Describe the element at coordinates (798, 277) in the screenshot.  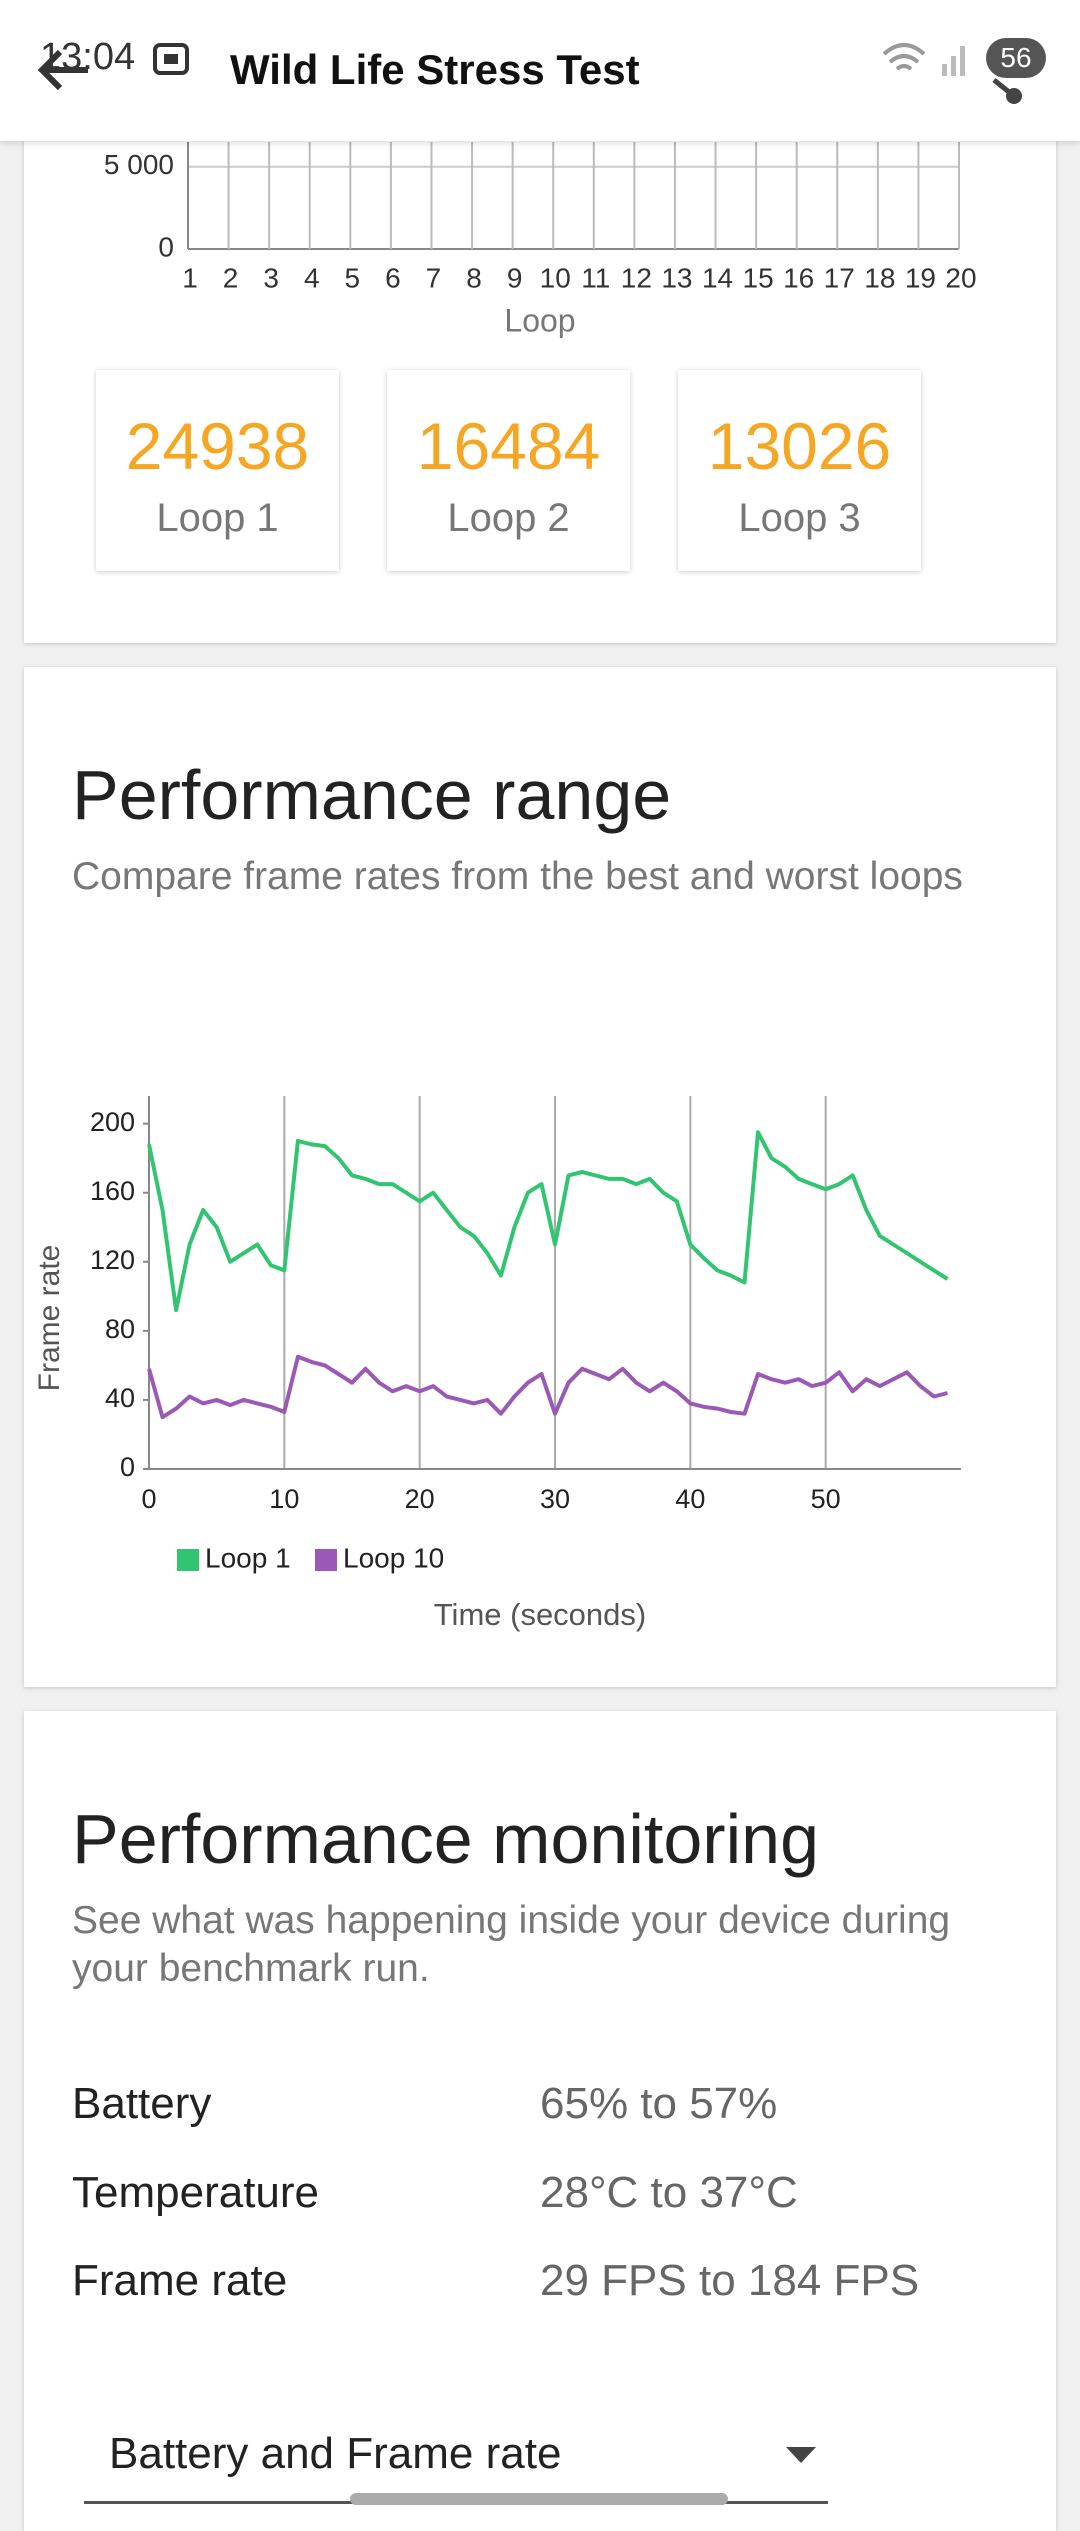
I see `x-tick-label: 16` at that location.